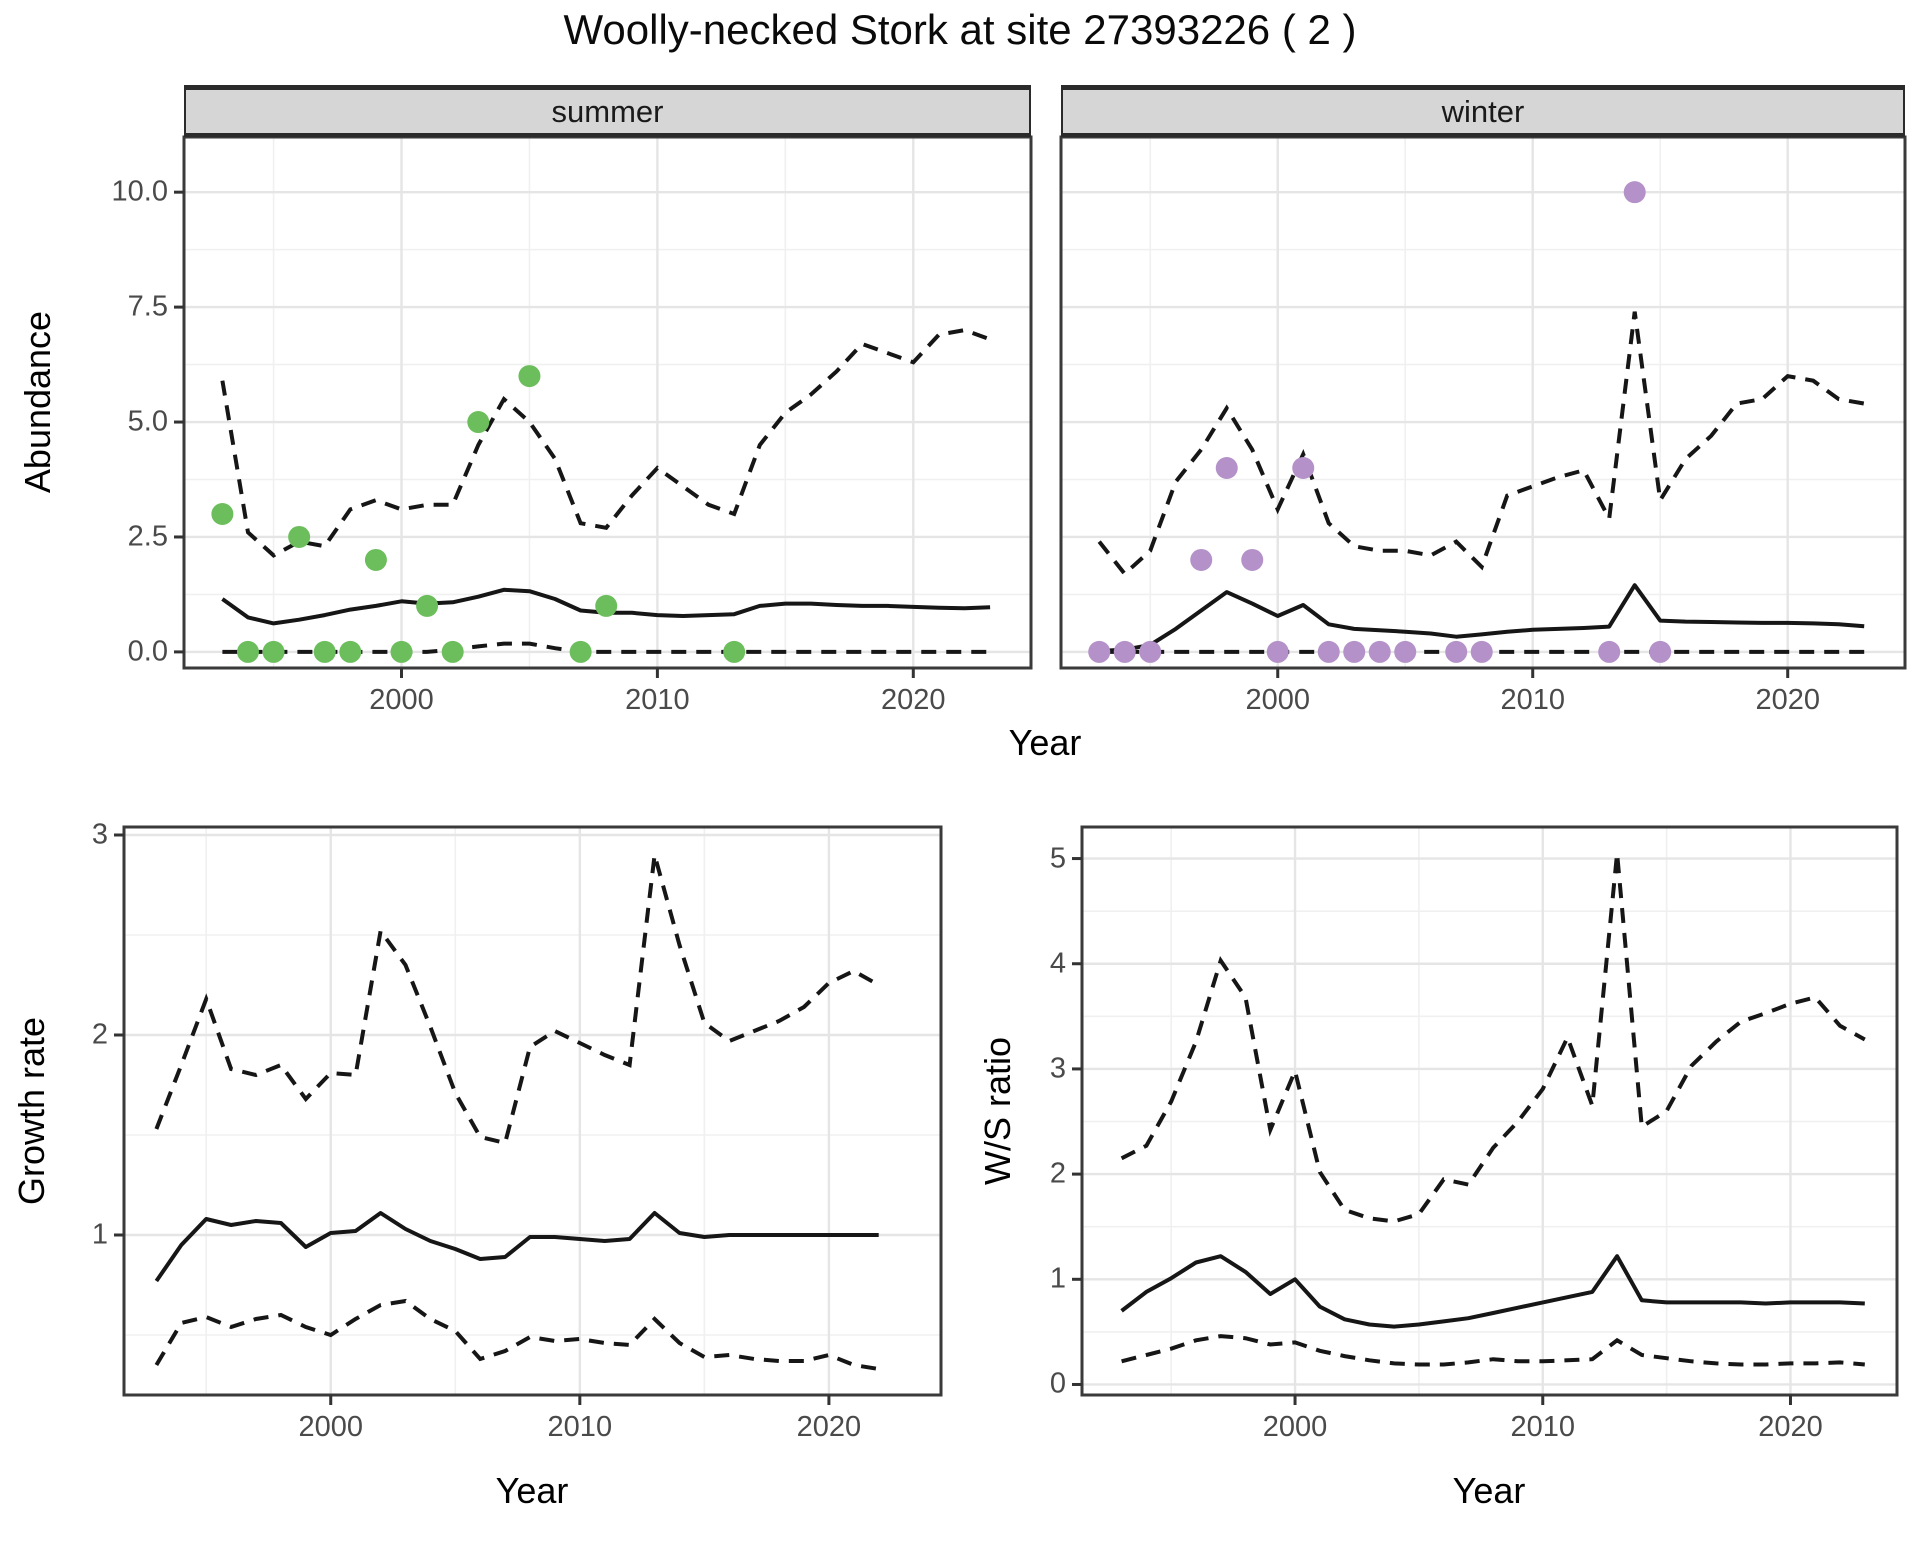 The height and width of the screenshot is (1560, 1920). I want to click on abundance_summer-lower-ci-line, so click(606, 647).